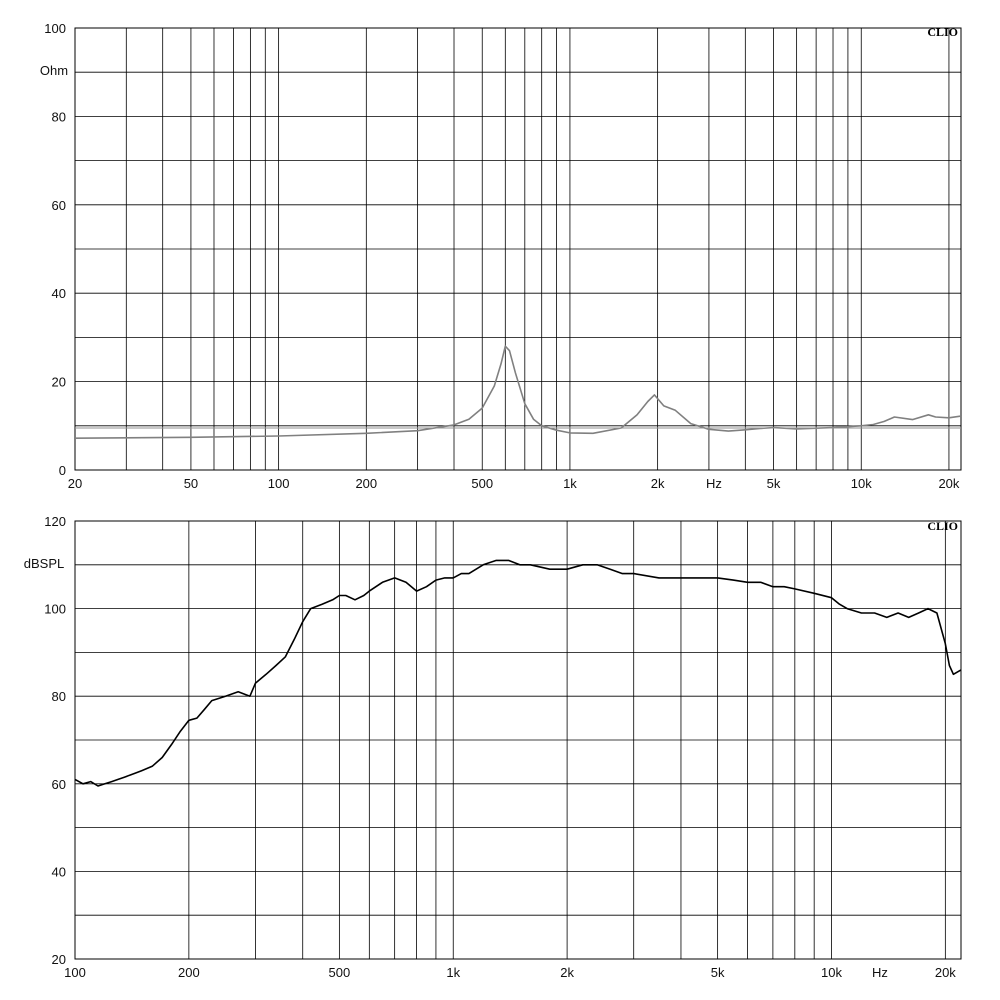 The height and width of the screenshot is (1000, 1000). I want to click on impedance-x-tick-label: 500, so click(482, 483).